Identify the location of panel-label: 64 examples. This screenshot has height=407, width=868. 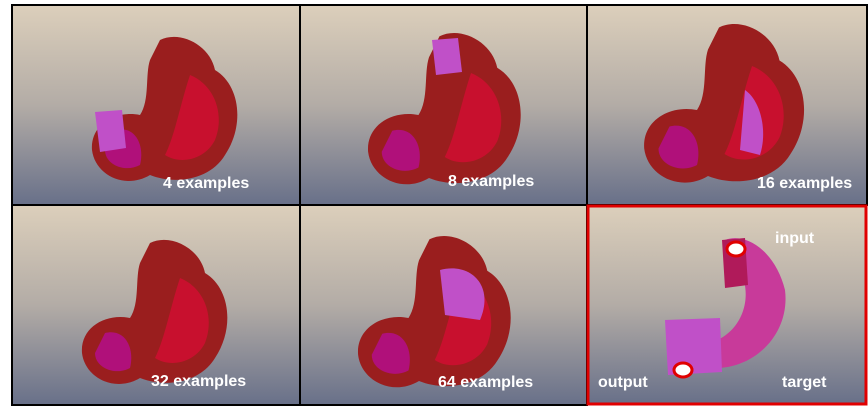
(485, 382).